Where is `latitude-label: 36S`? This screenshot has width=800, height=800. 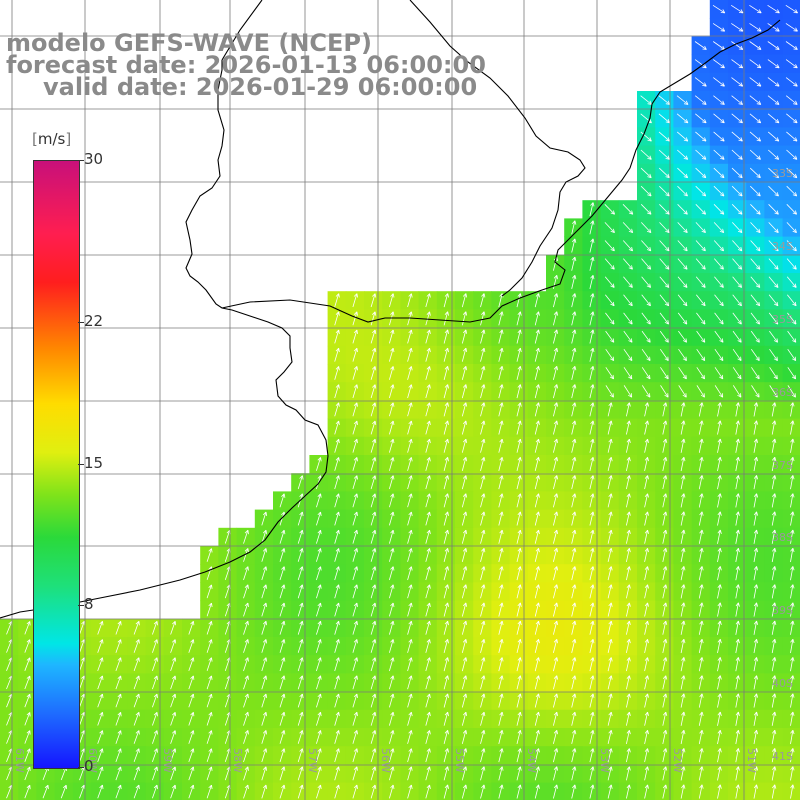
latitude-label: 36S is located at coordinates (782, 392).